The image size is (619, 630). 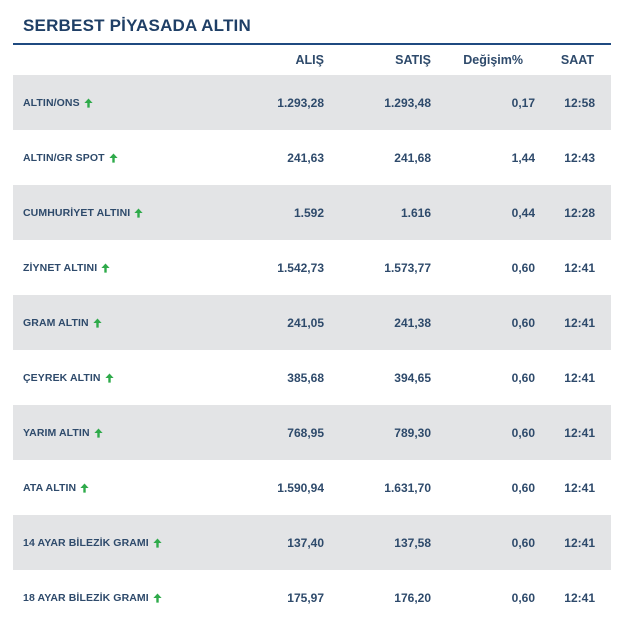 I want to click on instrument-name-cell: YARIM ALTIN, so click(x=63, y=432).